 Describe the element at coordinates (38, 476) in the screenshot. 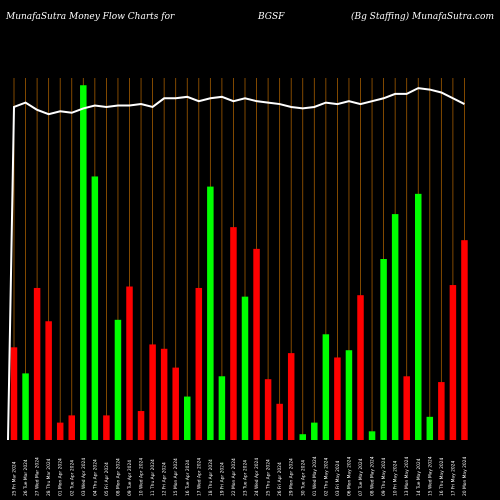

I see `x-tick-label: 27 Wed Mar 2024` at that location.